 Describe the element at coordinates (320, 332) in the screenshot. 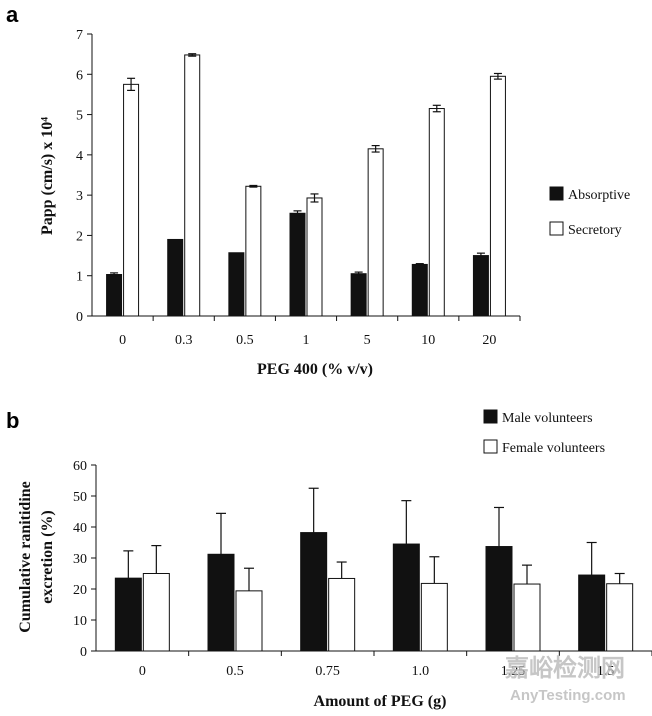

I see `panel-a-x-ticks: 0 0.3 0.5 1 5 10 20` at that location.